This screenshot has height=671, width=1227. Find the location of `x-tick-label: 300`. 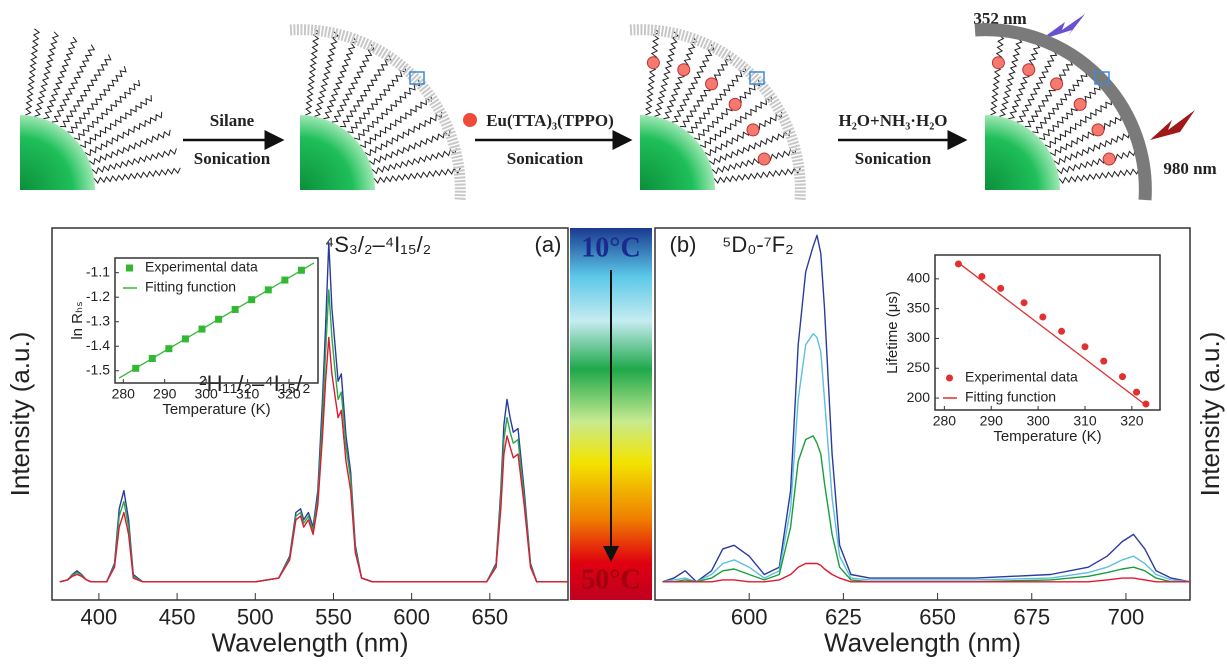

x-tick-label: 300 is located at coordinates (206, 394).